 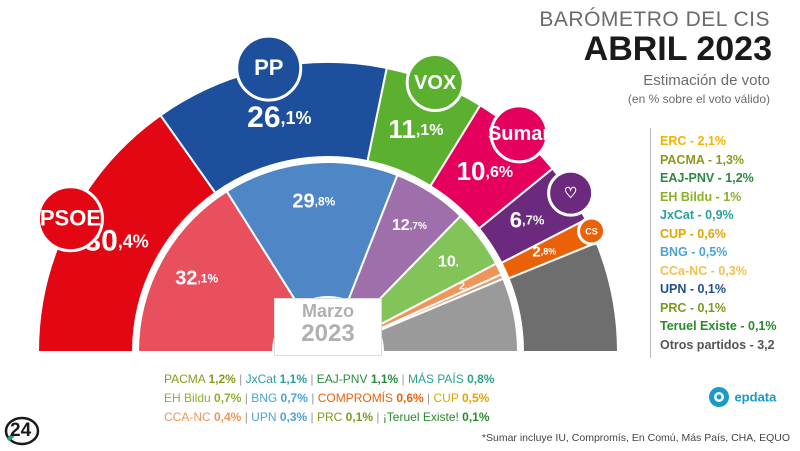 What do you see at coordinates (694, 252) in the screenshot?
I see `legend-item: BNG - 0,5%` at bounding box center [694, 252].